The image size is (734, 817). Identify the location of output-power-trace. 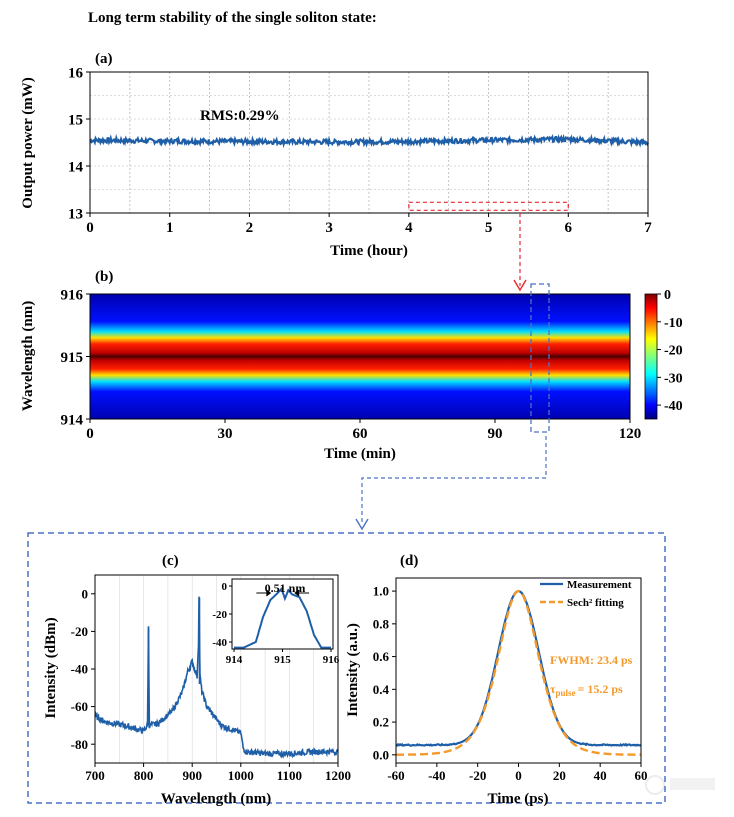
(369, 141).